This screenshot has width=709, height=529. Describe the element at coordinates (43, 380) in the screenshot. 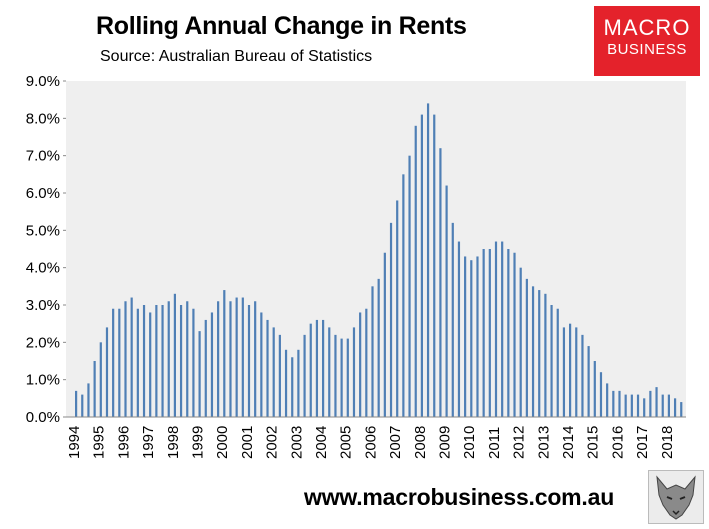

I see `y-tick-label: 1.0%` at that location.